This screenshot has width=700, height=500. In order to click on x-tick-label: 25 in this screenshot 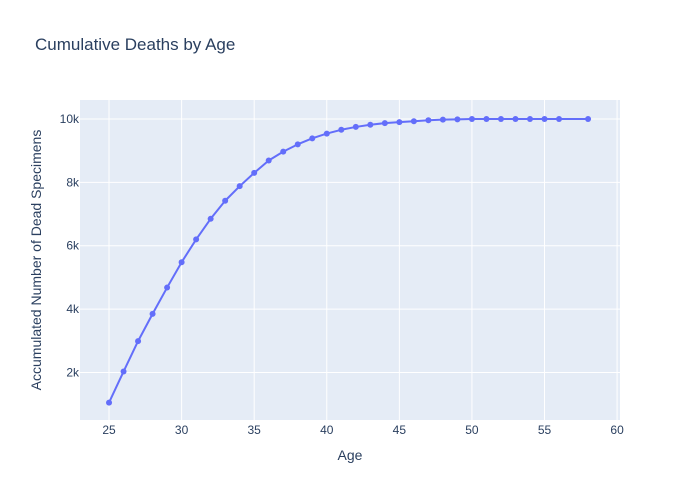, I will do `click(109, 430)`.